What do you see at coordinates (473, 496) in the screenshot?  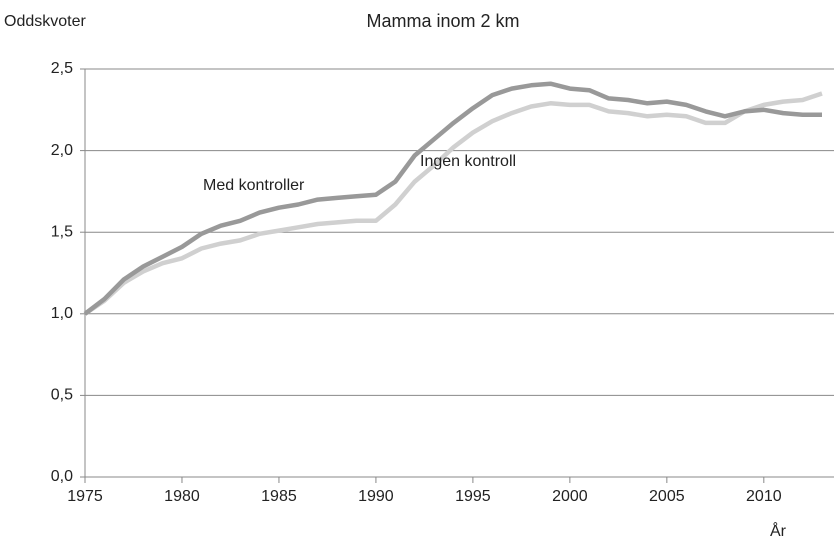 I see `x-tick-label: 1995` at bounding box center [473, 496].